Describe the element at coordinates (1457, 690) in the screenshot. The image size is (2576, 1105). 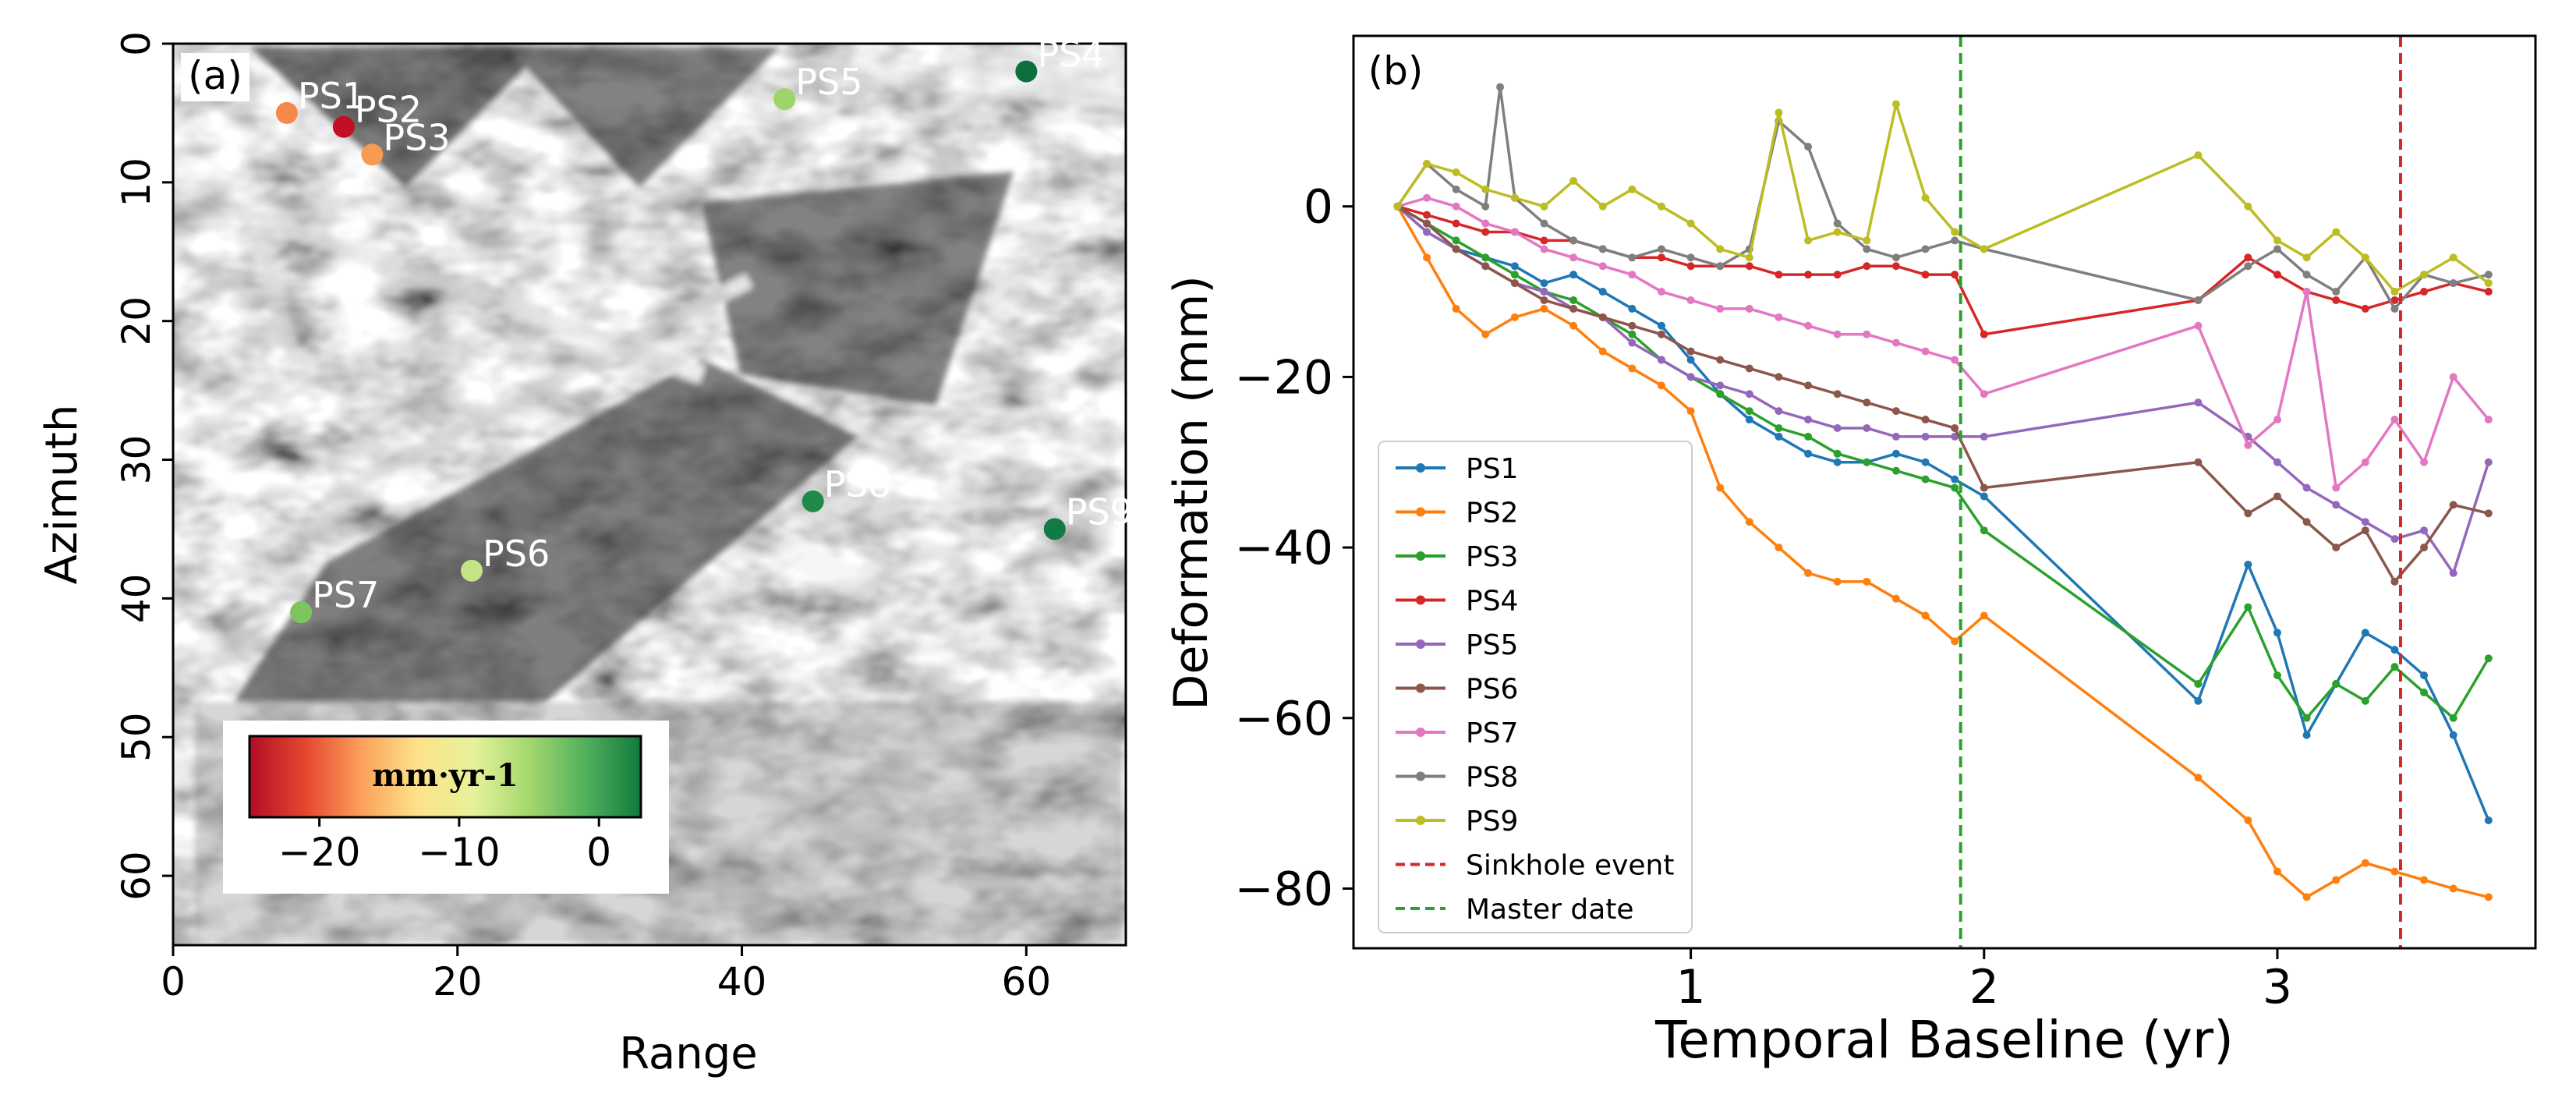
I see `legend-item: PS6` at that location.